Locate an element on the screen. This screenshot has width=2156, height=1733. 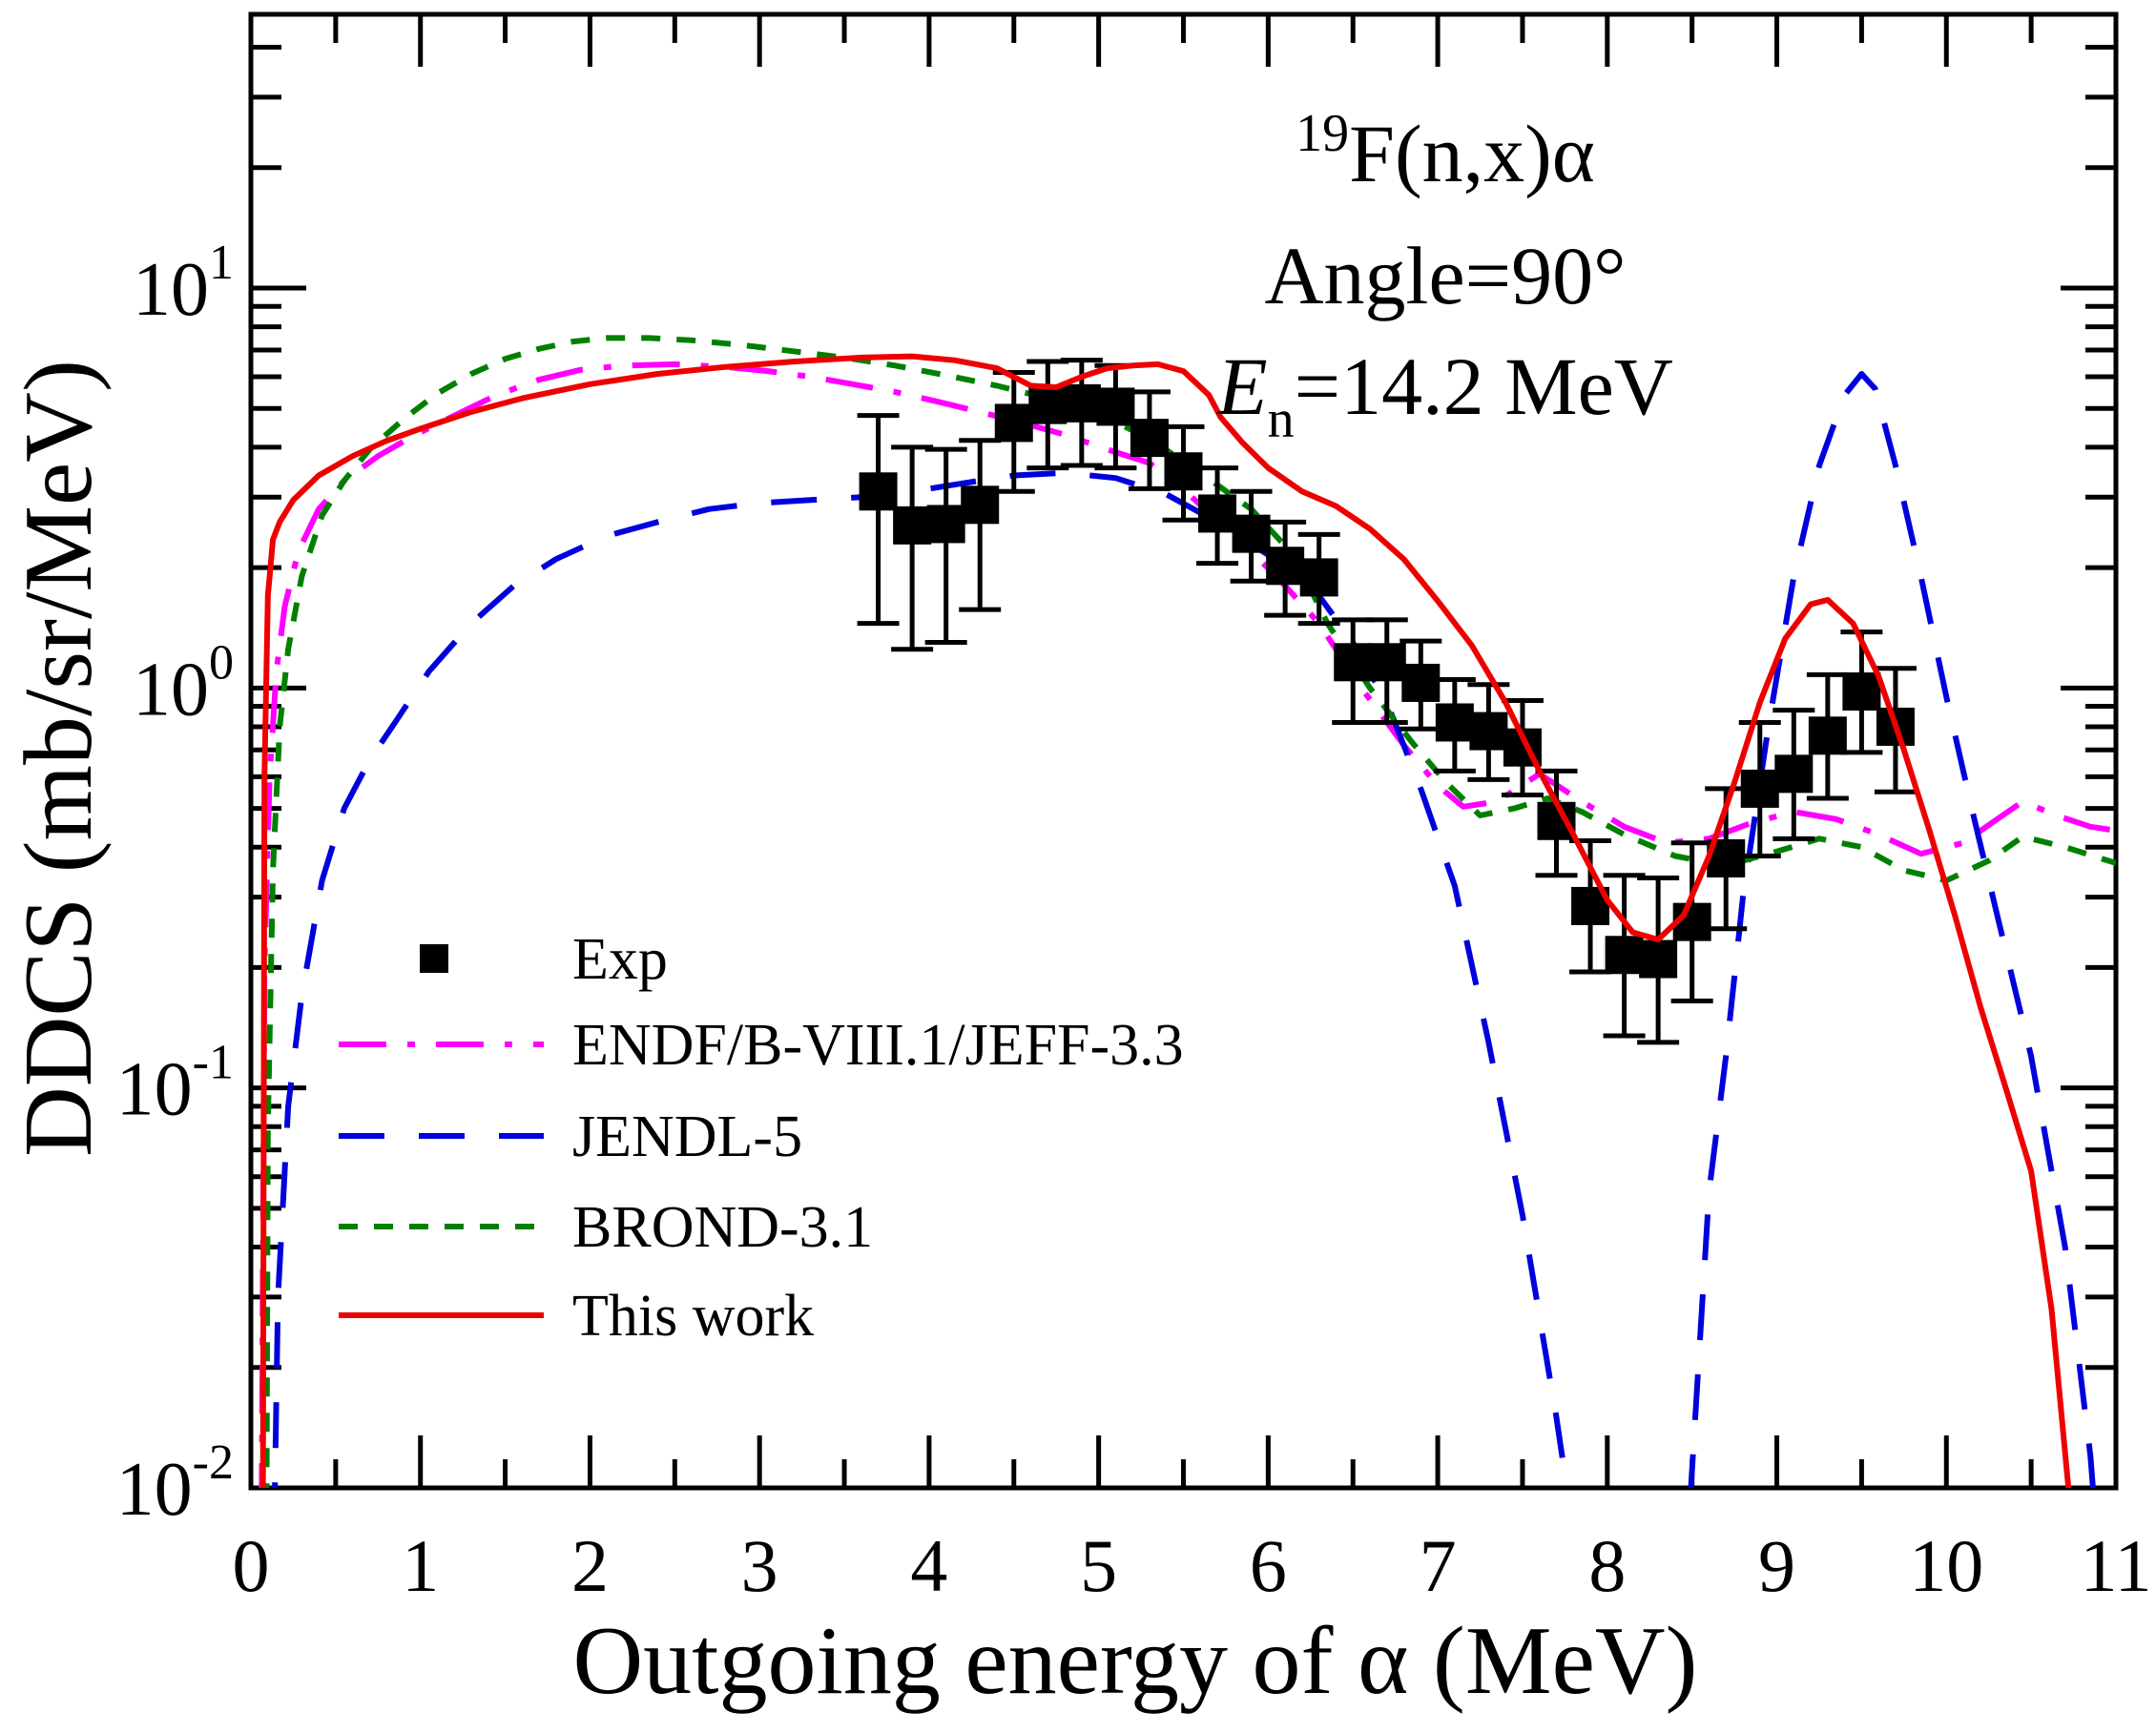
legend-label-brond: BROND-3.1 is located at coordinates (722, 1228).